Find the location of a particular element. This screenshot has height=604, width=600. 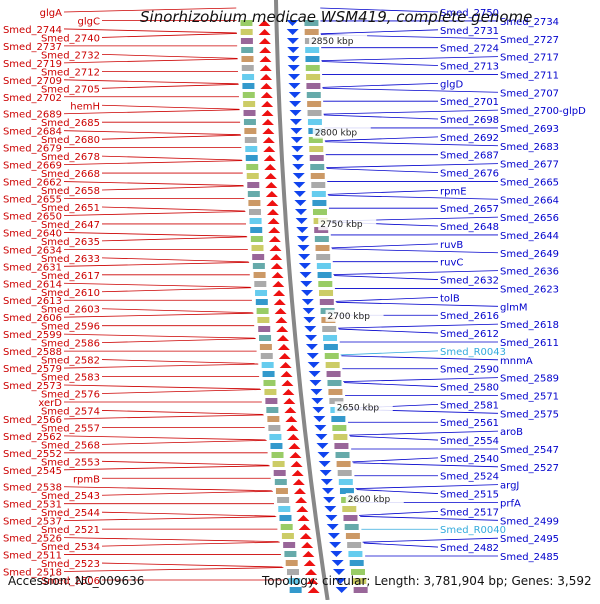

gene-label-right: Smed_2485 is located at coordinates (529, 557).